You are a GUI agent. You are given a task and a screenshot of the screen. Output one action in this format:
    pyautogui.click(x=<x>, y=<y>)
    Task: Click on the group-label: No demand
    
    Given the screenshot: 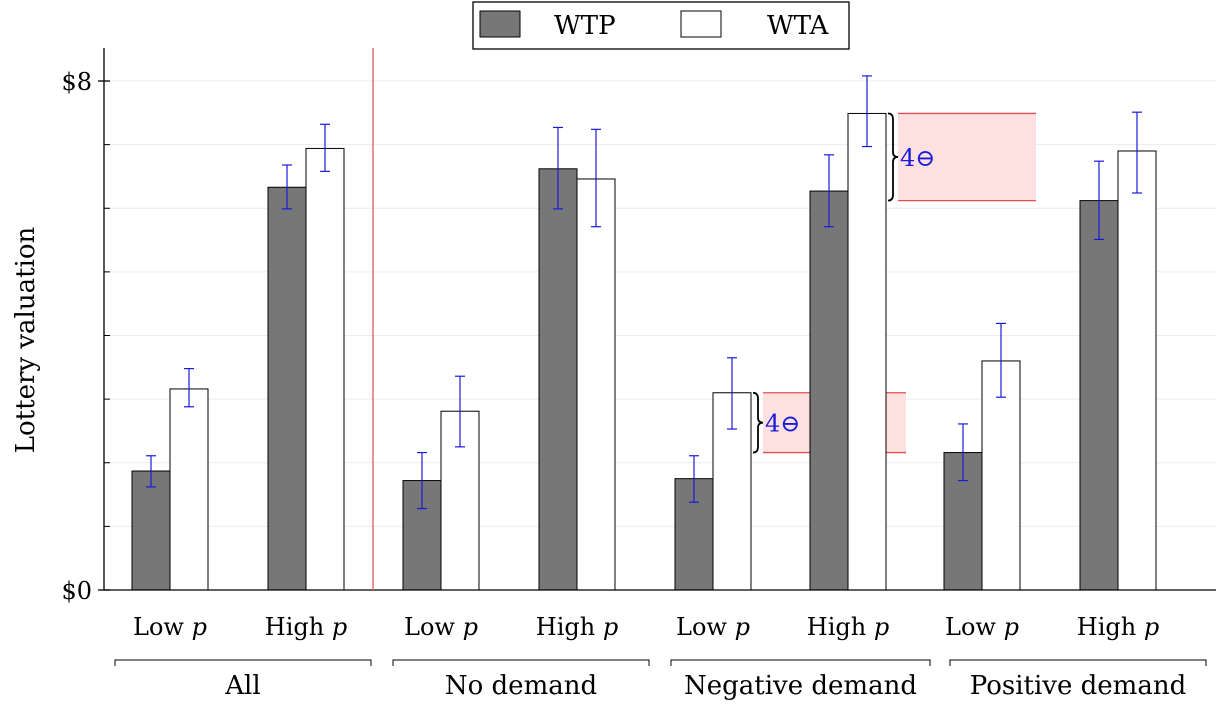 What is the action you would take?
    pyautogui.click(x=521, y=686)
    